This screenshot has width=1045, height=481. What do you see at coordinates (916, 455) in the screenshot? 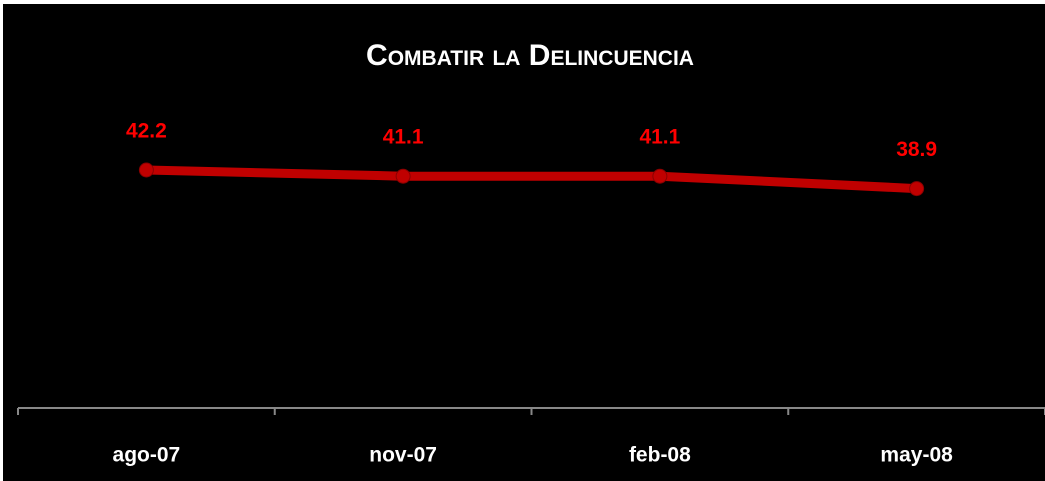
I see `x-tick-label: may-08` at bounding box center [916, 455].